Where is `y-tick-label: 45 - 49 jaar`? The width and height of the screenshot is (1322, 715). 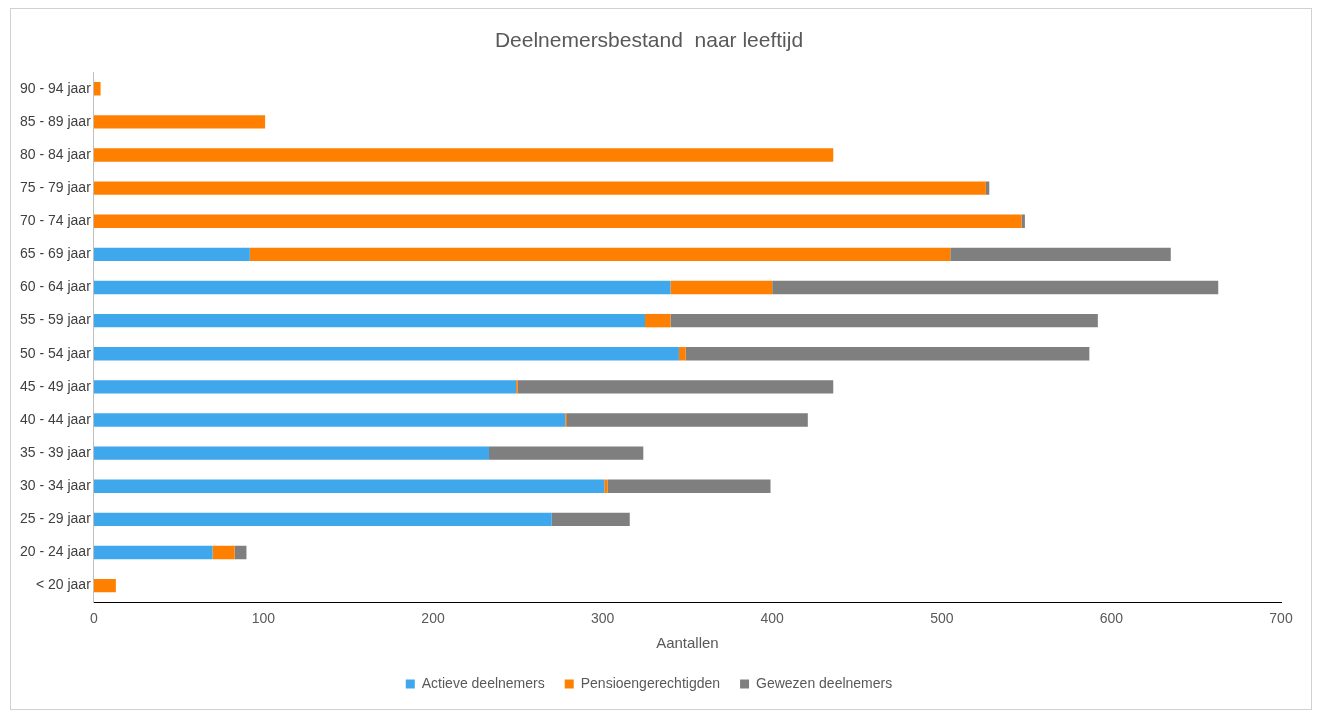 y-tick-label: 45 - 49 jaar is located at coordinates (55, 385).